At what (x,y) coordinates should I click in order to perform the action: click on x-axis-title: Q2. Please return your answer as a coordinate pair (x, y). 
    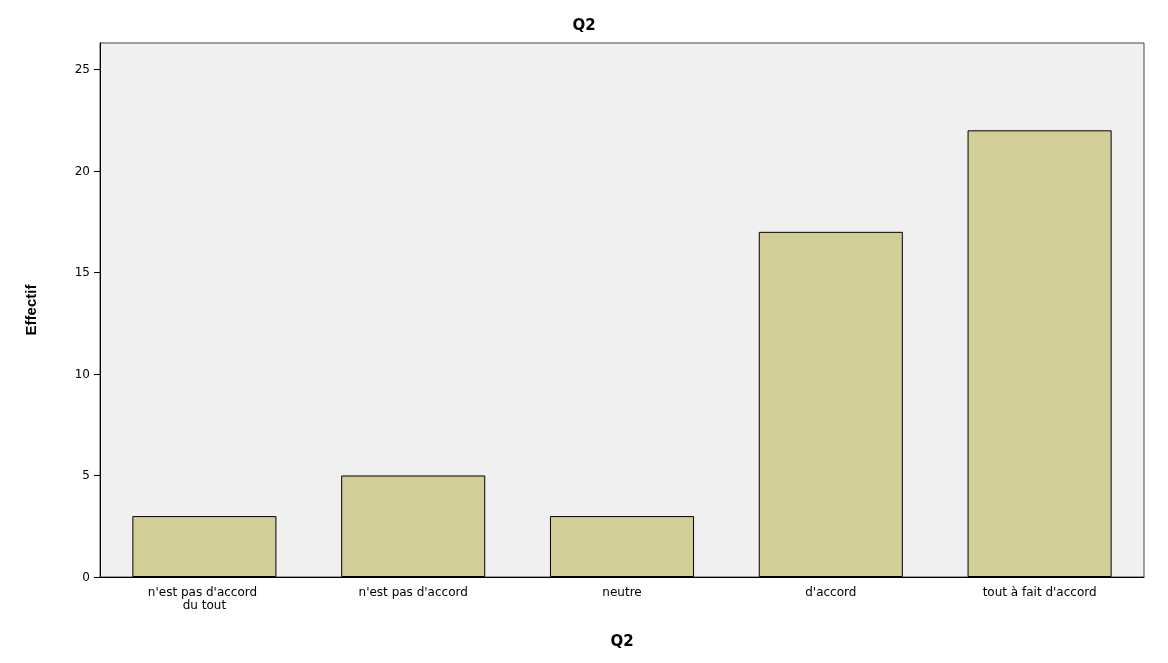
    Looking at the image, I should click on (622, 640).